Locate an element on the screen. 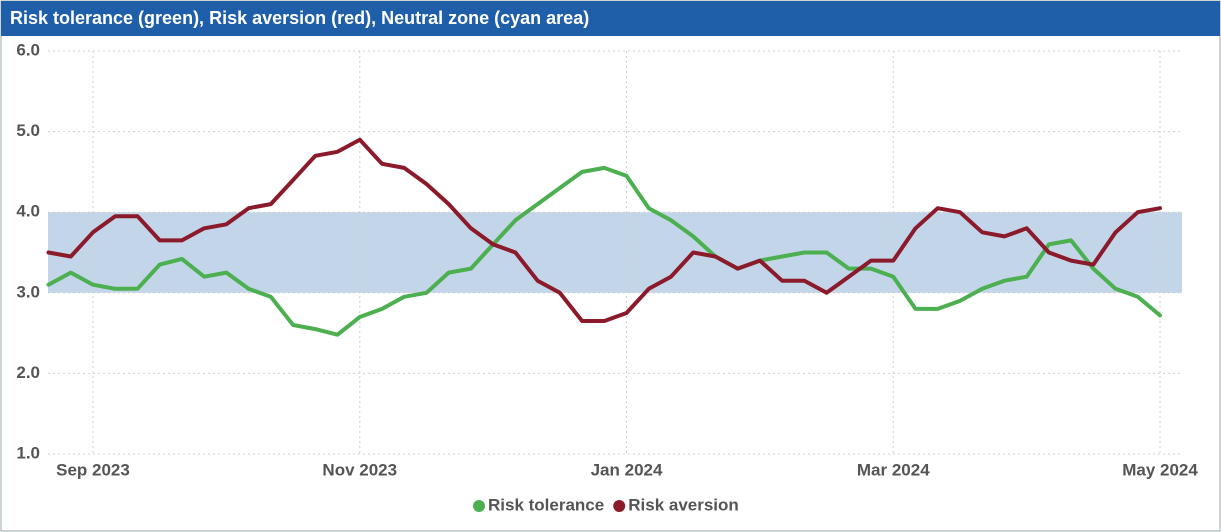  x-tick-label: Mar 2024 is located at coordinates (893, 469).